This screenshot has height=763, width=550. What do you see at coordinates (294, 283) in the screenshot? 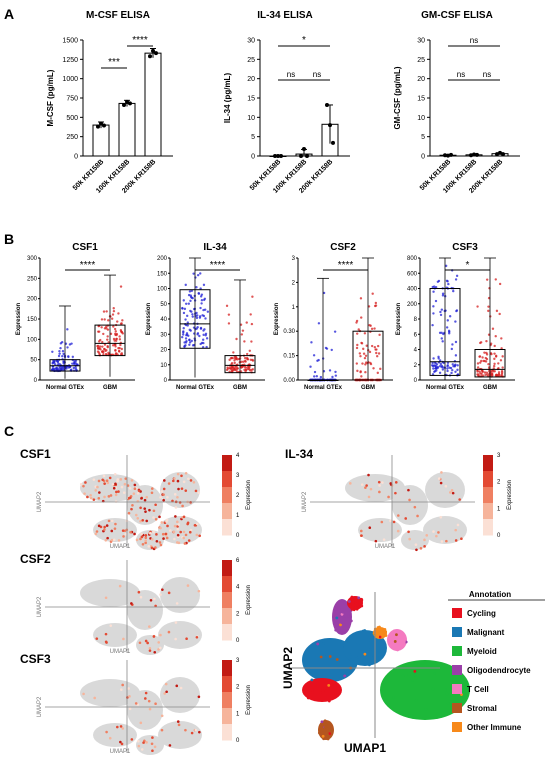
I see `y-tick-label: 2` at bounding box center [294, 283].